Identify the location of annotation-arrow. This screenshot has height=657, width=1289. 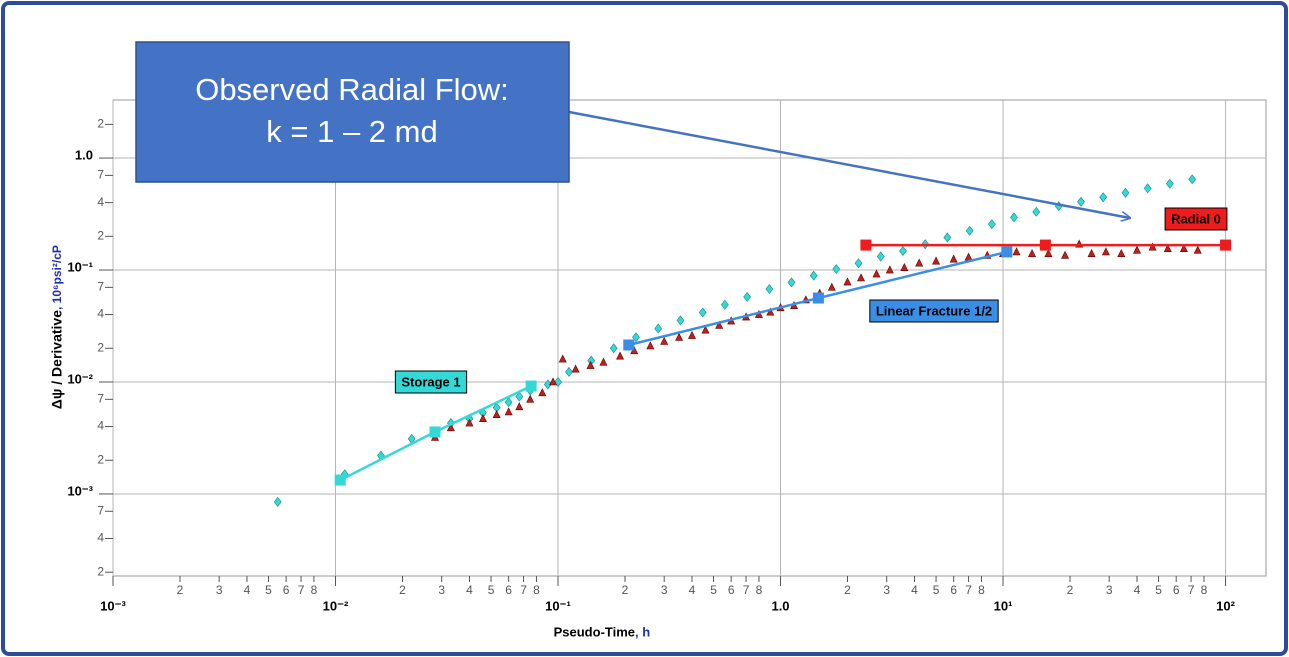
(849, 164).